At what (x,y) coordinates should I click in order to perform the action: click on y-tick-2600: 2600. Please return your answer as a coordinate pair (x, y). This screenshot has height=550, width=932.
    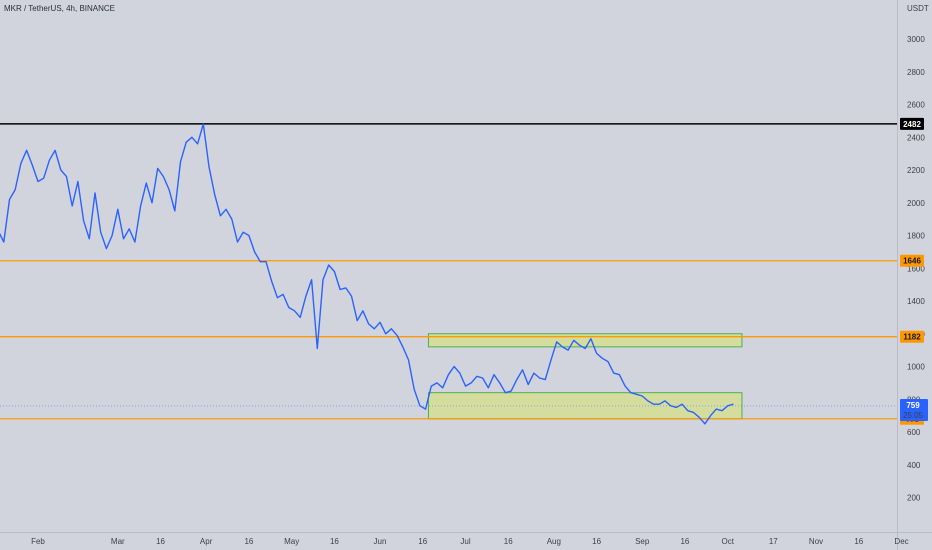
    Looking at the image, I should click on (916, 105).